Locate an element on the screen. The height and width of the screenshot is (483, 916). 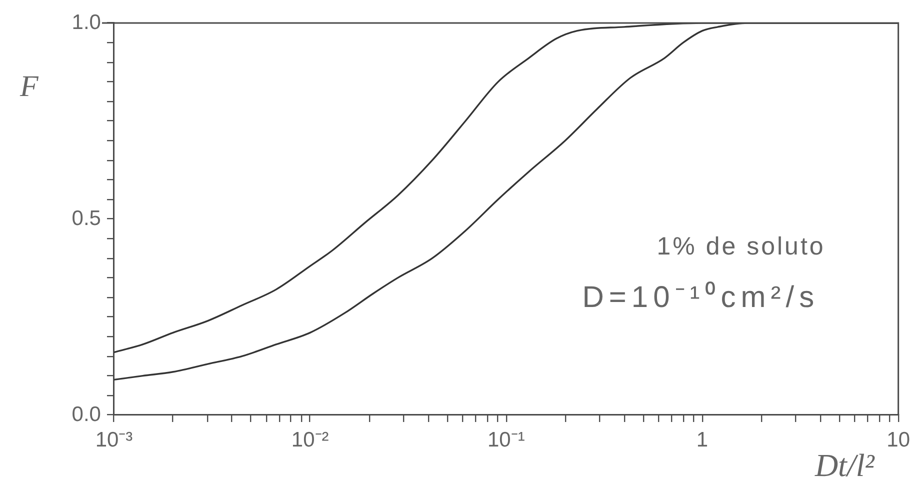
y-tick-label: 0.0 is located at coordinates (86, 414).